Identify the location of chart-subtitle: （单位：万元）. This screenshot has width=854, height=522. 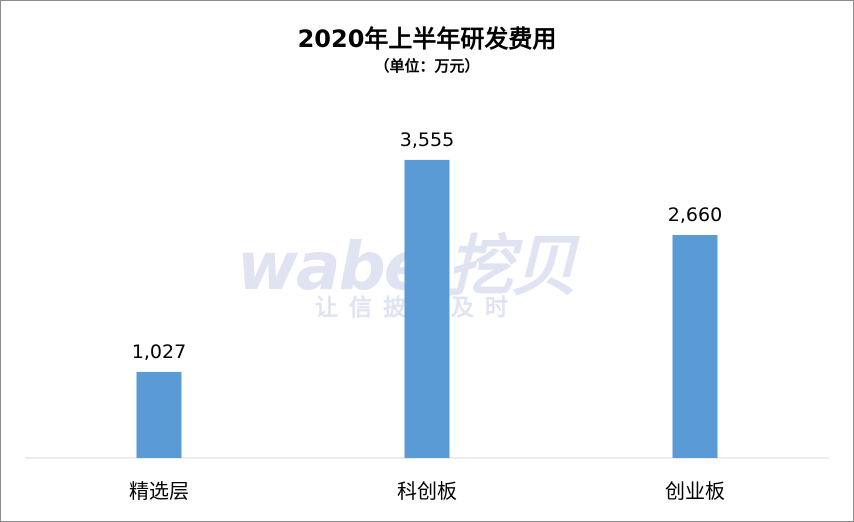
(427, 66).